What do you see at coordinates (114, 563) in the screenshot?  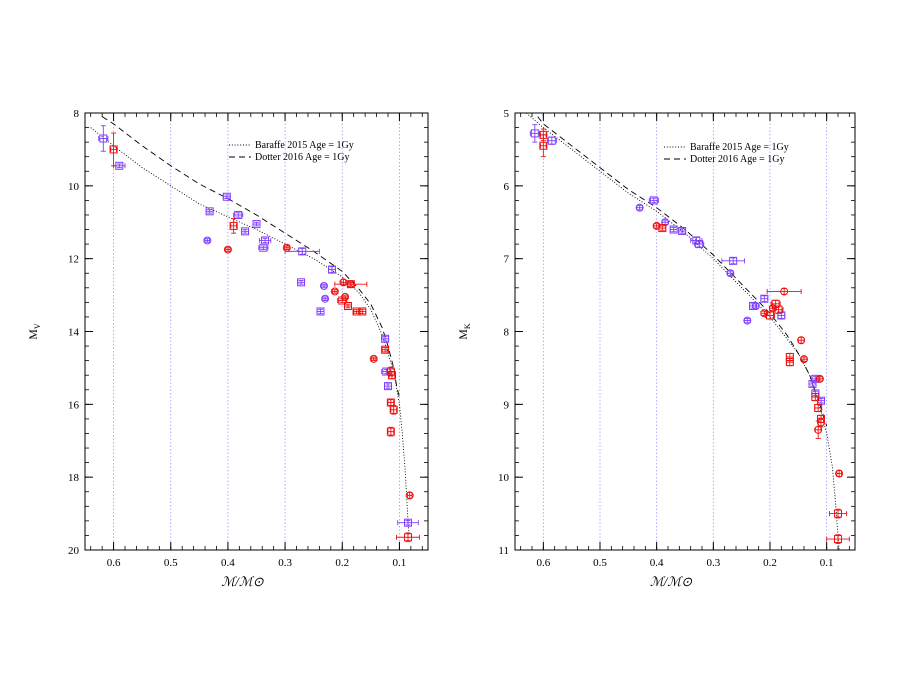 I see `x-tick-label: 0.6` at bounding box center [114, 563].